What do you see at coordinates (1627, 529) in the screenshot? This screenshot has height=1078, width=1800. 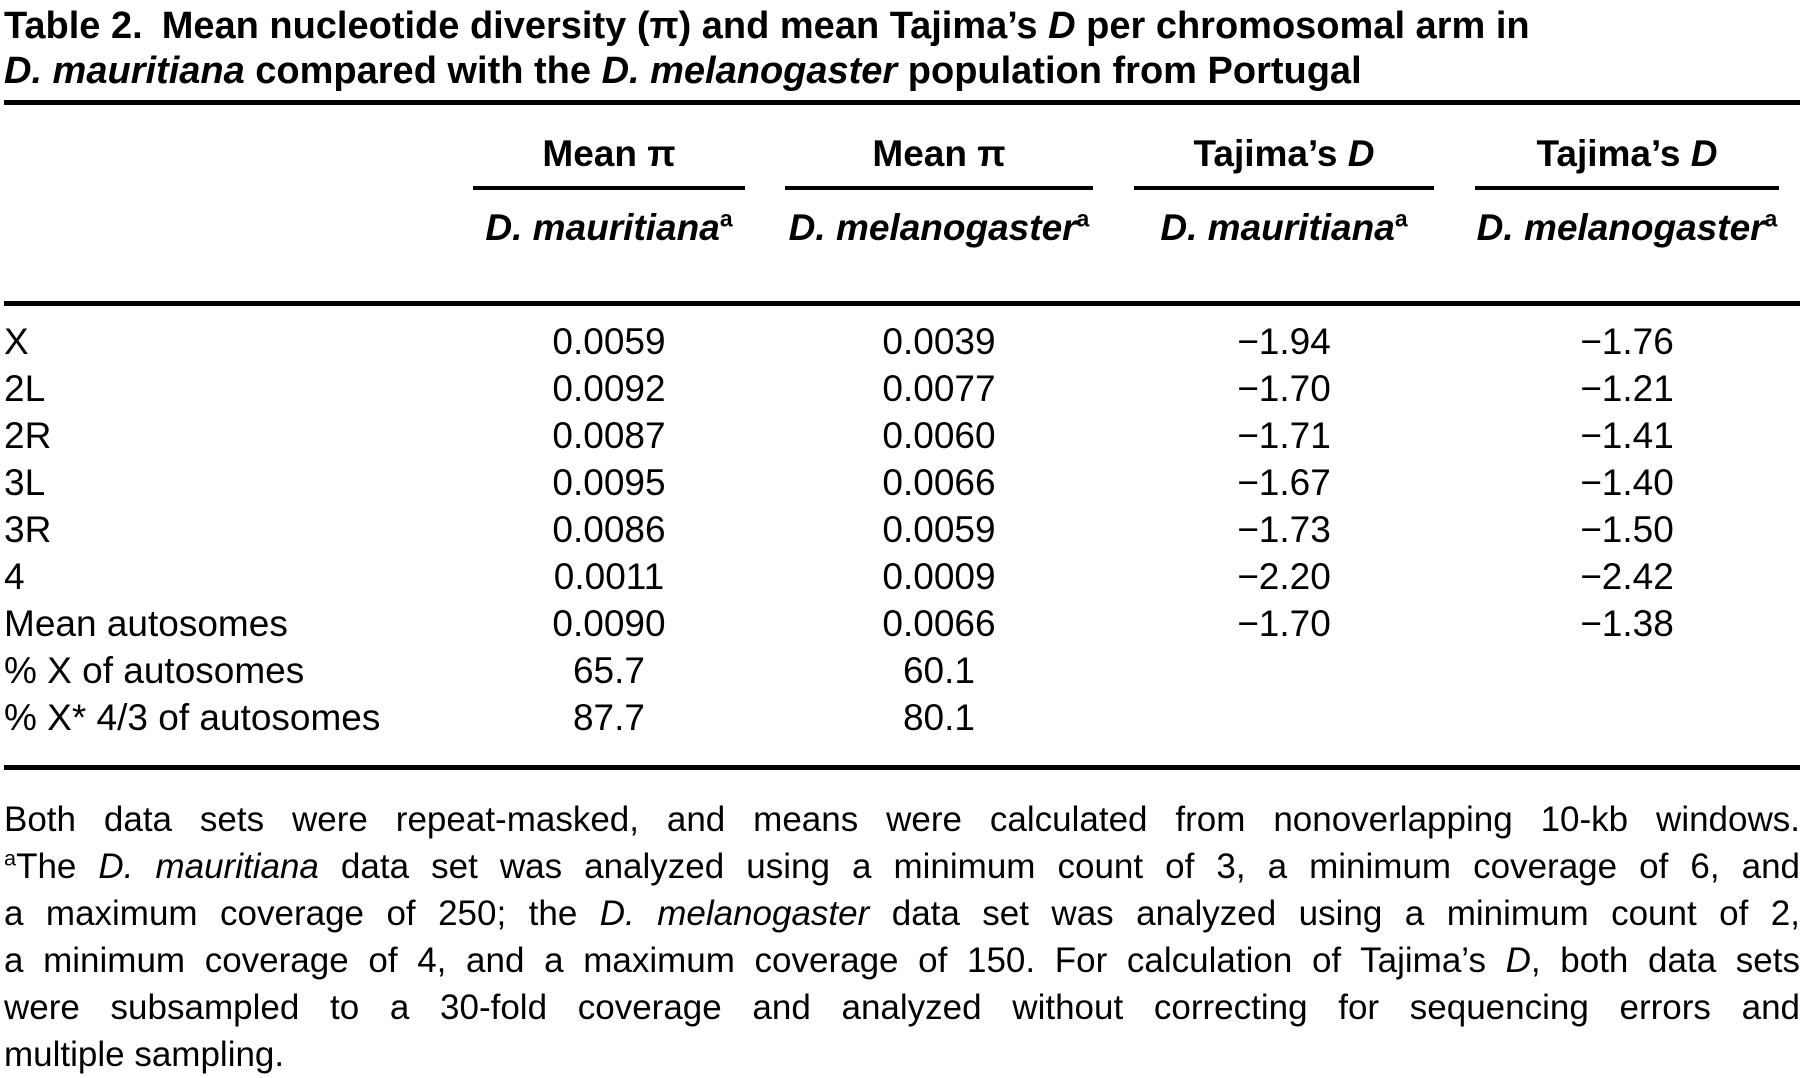 I see `cell-value: −1.50` at bounding box center [1627, 529].